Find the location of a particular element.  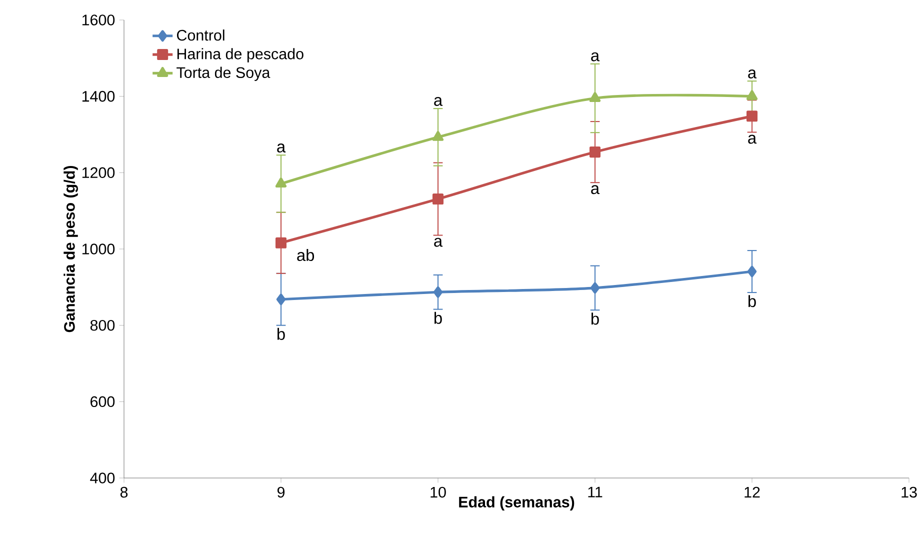

y-tick-label: 800 is located at coordinates (102, 325).